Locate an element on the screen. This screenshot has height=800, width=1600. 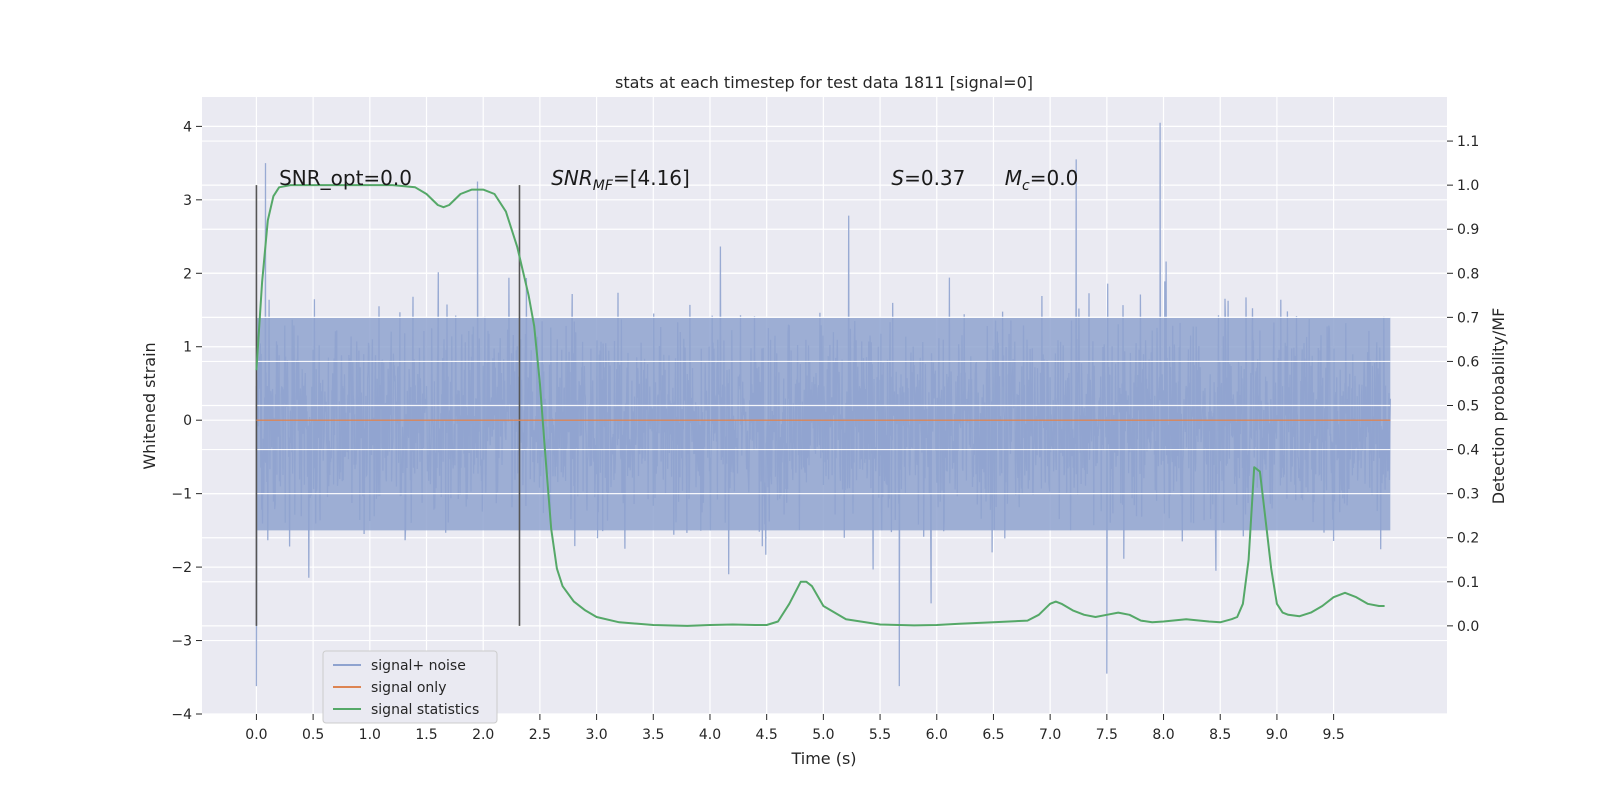
y-axis-label: Whitened strain is located at coordinates (149, 405).